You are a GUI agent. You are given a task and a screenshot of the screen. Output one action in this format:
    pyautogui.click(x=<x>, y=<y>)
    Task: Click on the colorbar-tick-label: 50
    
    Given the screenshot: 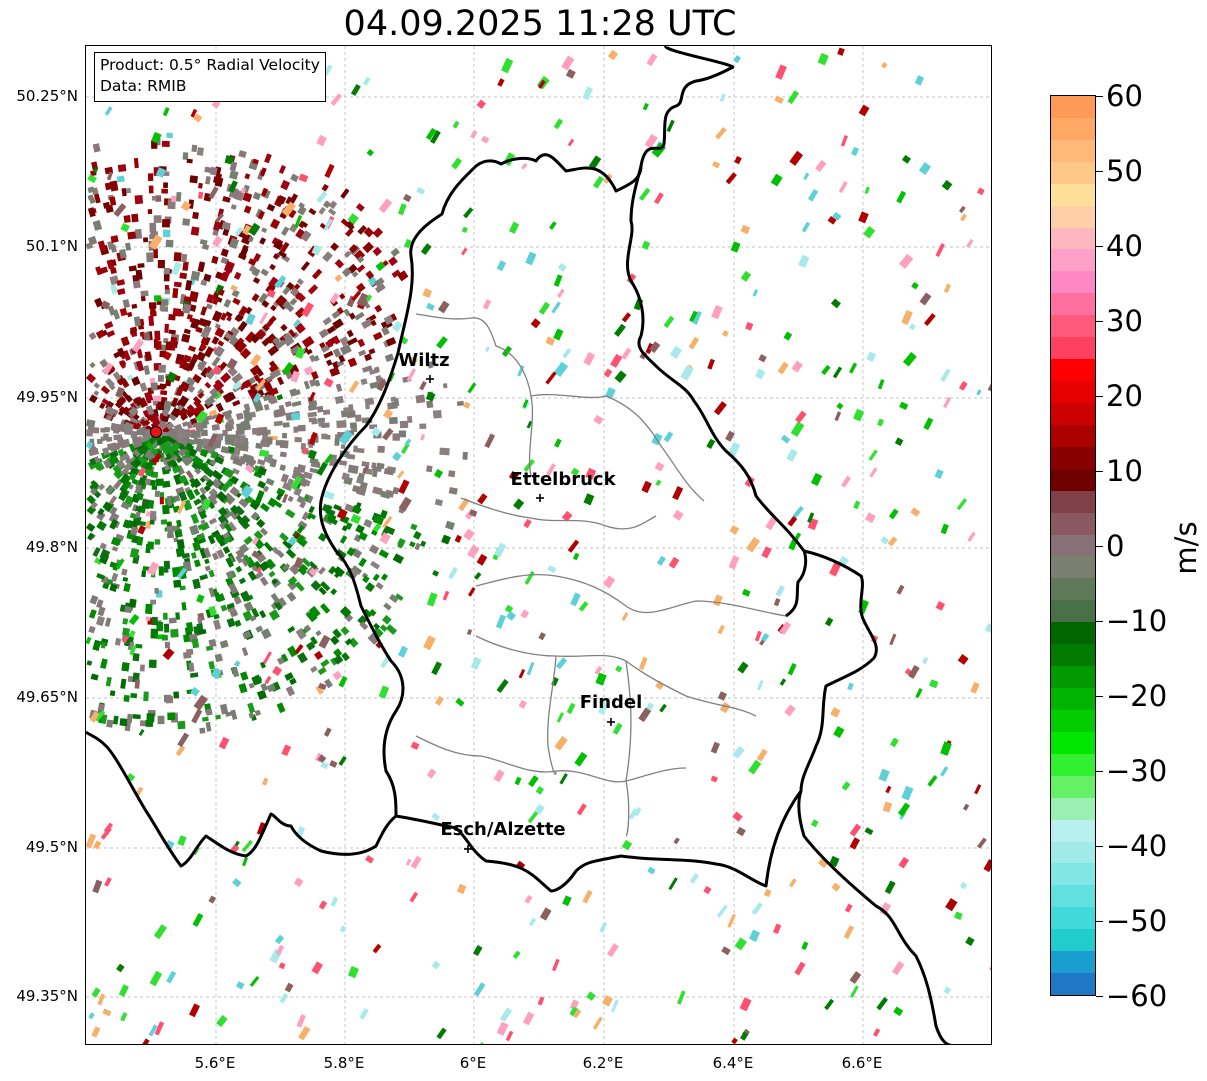 What is the action you would take?
    pyautogui.click(x=1124, y=171)
    